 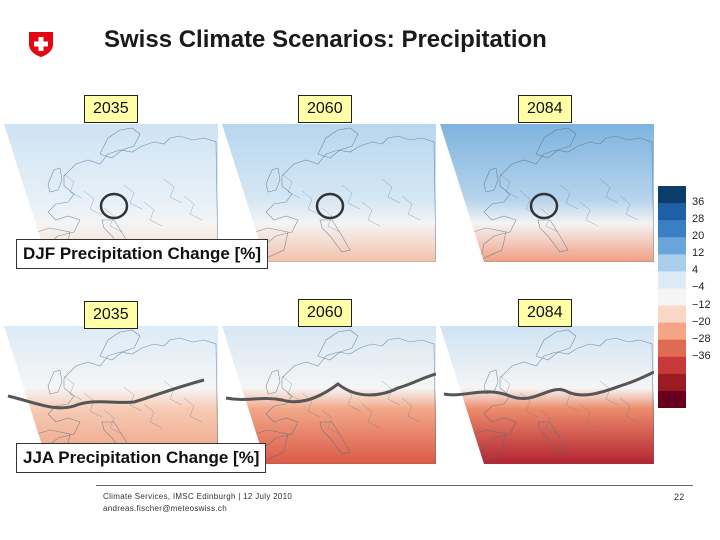 What do you see at coordinates (547, 193) in the screenshot?
I see `map-panel-djf-2084` at bounding box center [547, 193].